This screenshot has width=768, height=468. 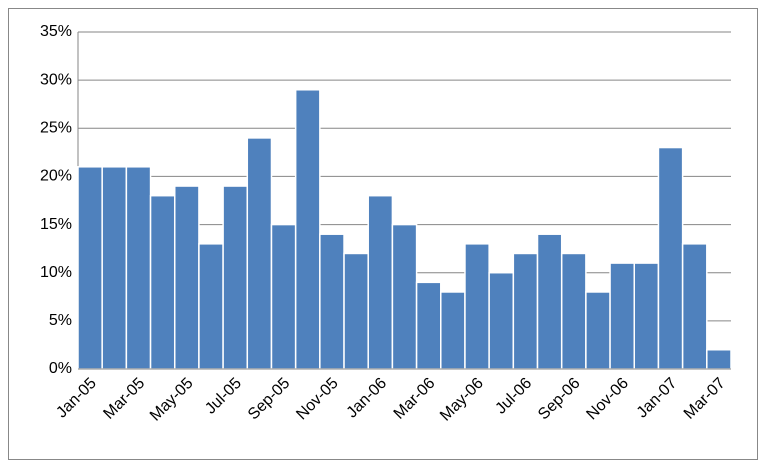 What do you see at coordinates (56, 272) in the screenshot?
I see `y-tick-label: 10%` at bounding box center [56, 272].